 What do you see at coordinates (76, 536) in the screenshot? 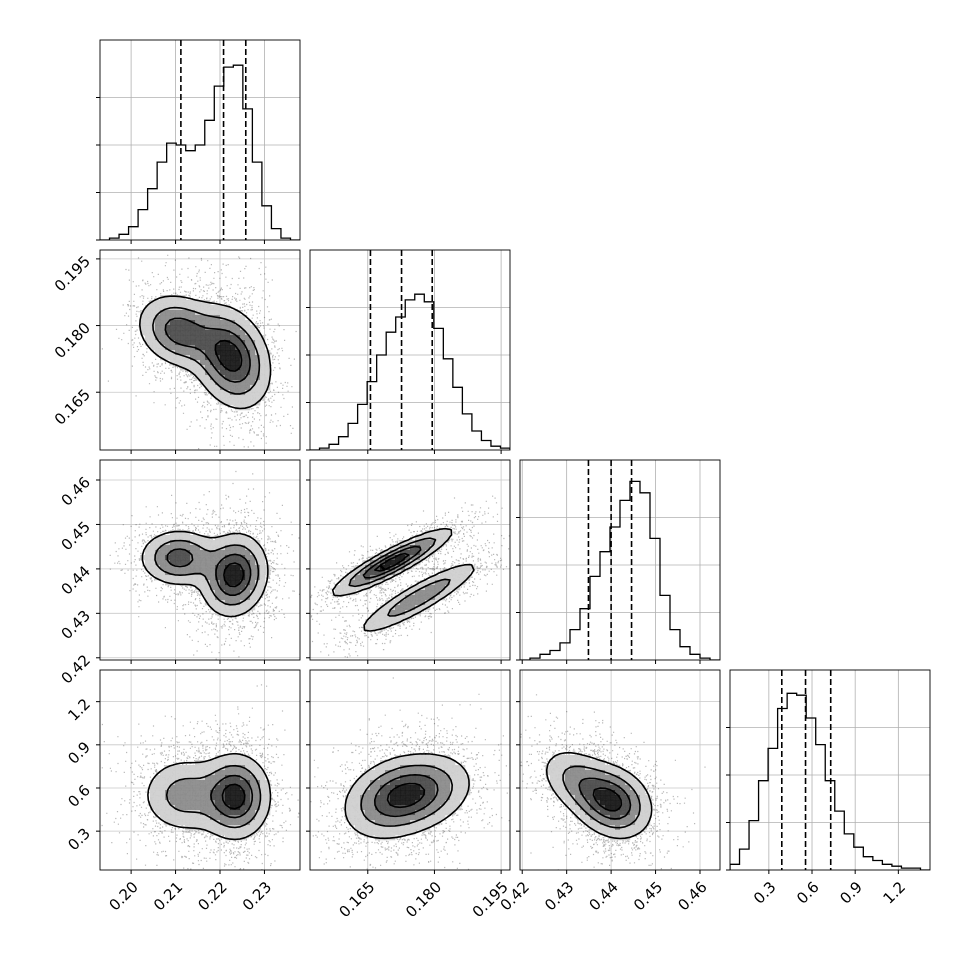
I see `y-tick-label: 0.45` at bounding box center [76, 536].